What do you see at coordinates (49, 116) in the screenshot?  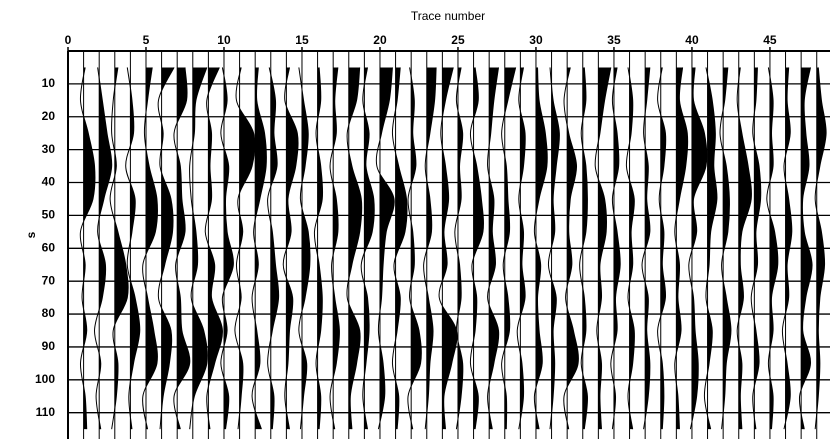 I see `y-tick-label: 20` at bounding box center [49, 116].